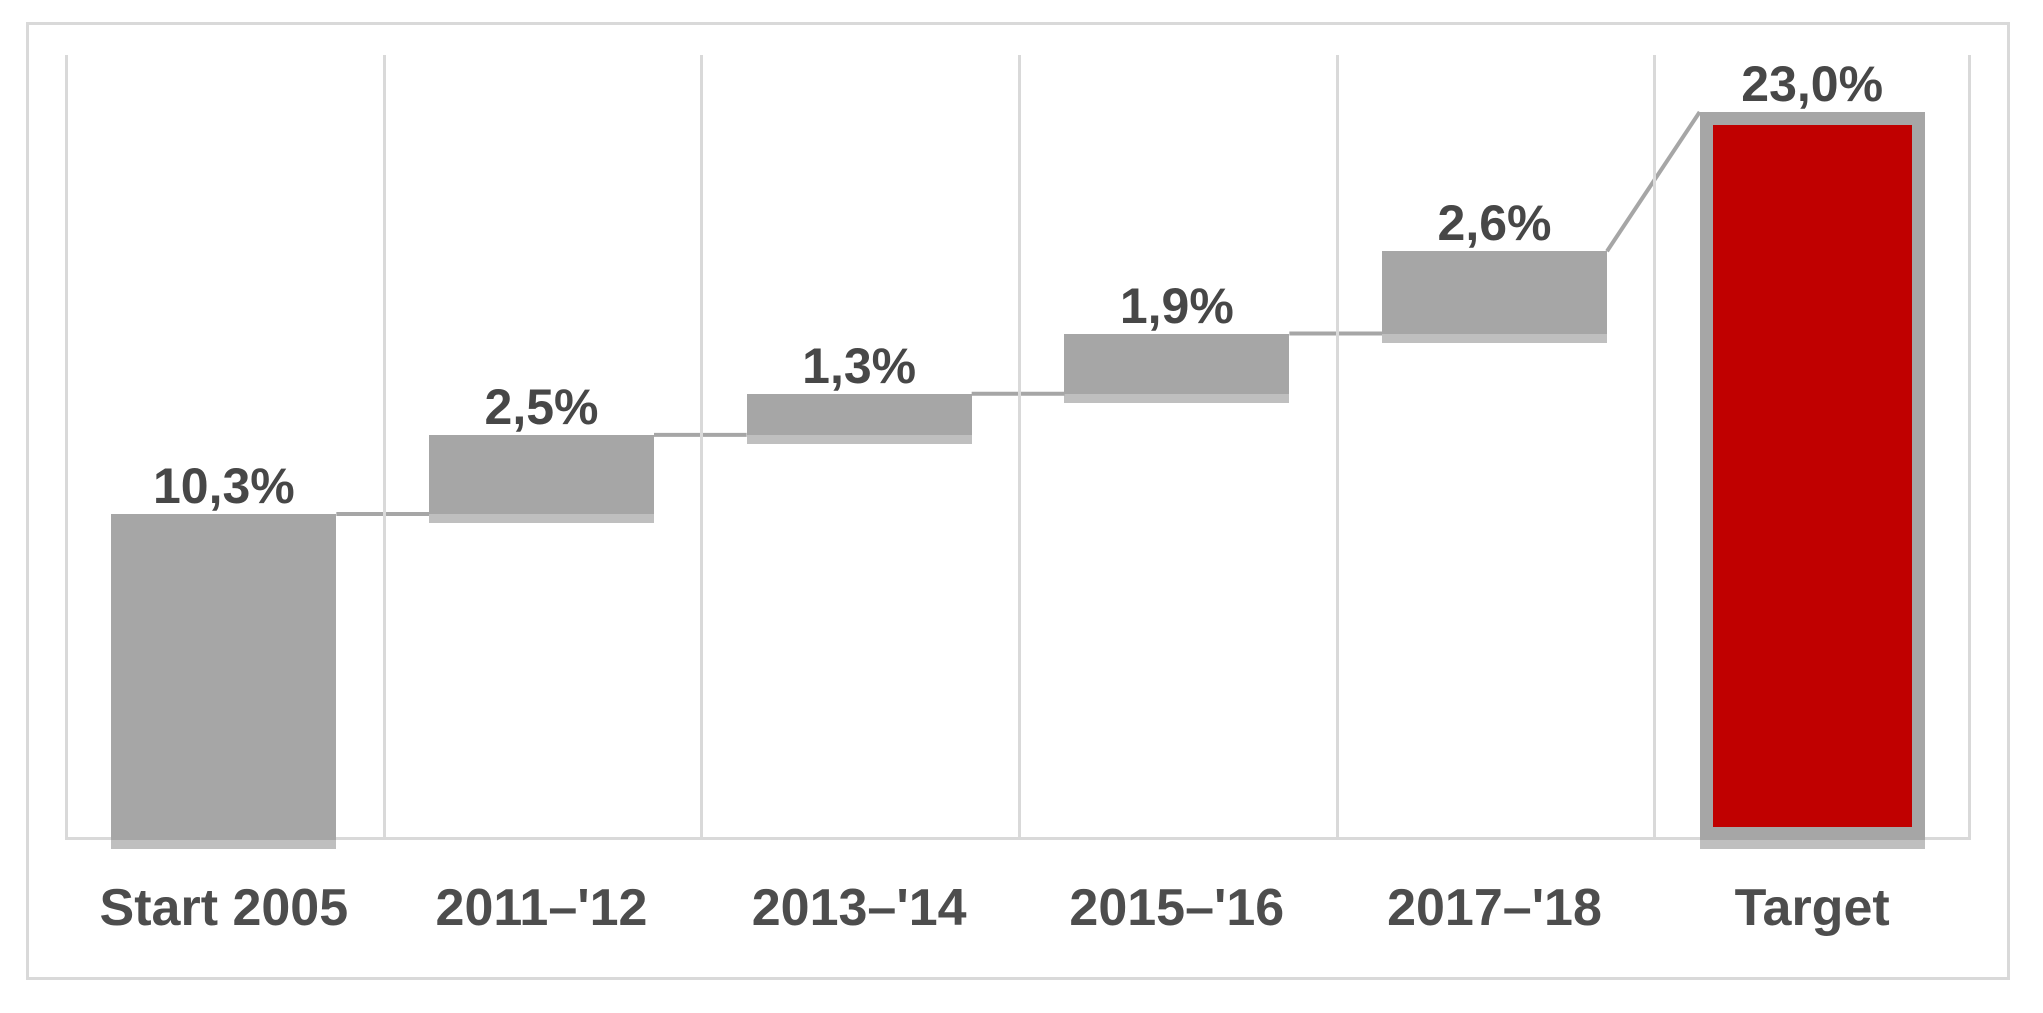  I want to click on bar-start-2005, so click(224, 676).